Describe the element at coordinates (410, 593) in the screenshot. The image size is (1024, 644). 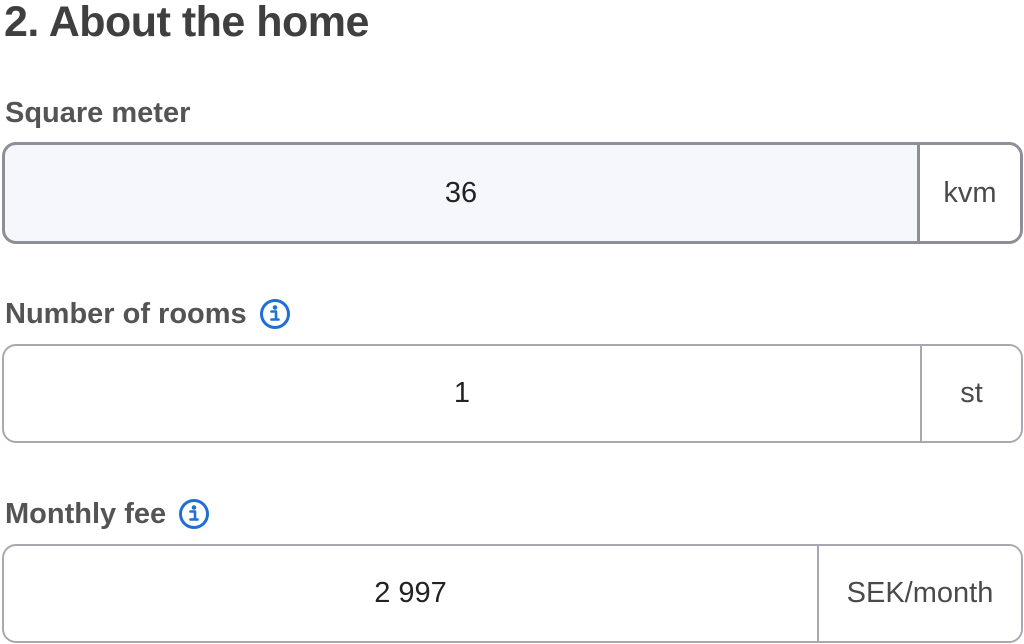
I see `monthly-fee-input: 2 997` at that location.